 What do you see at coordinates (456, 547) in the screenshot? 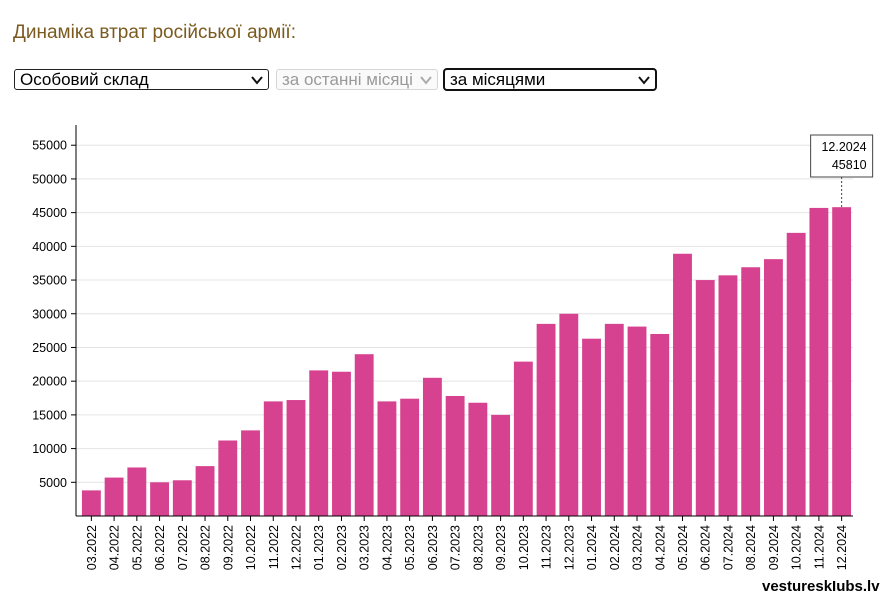
I see `x-tick-label: 07.2023` at bounding box center [456, 547].